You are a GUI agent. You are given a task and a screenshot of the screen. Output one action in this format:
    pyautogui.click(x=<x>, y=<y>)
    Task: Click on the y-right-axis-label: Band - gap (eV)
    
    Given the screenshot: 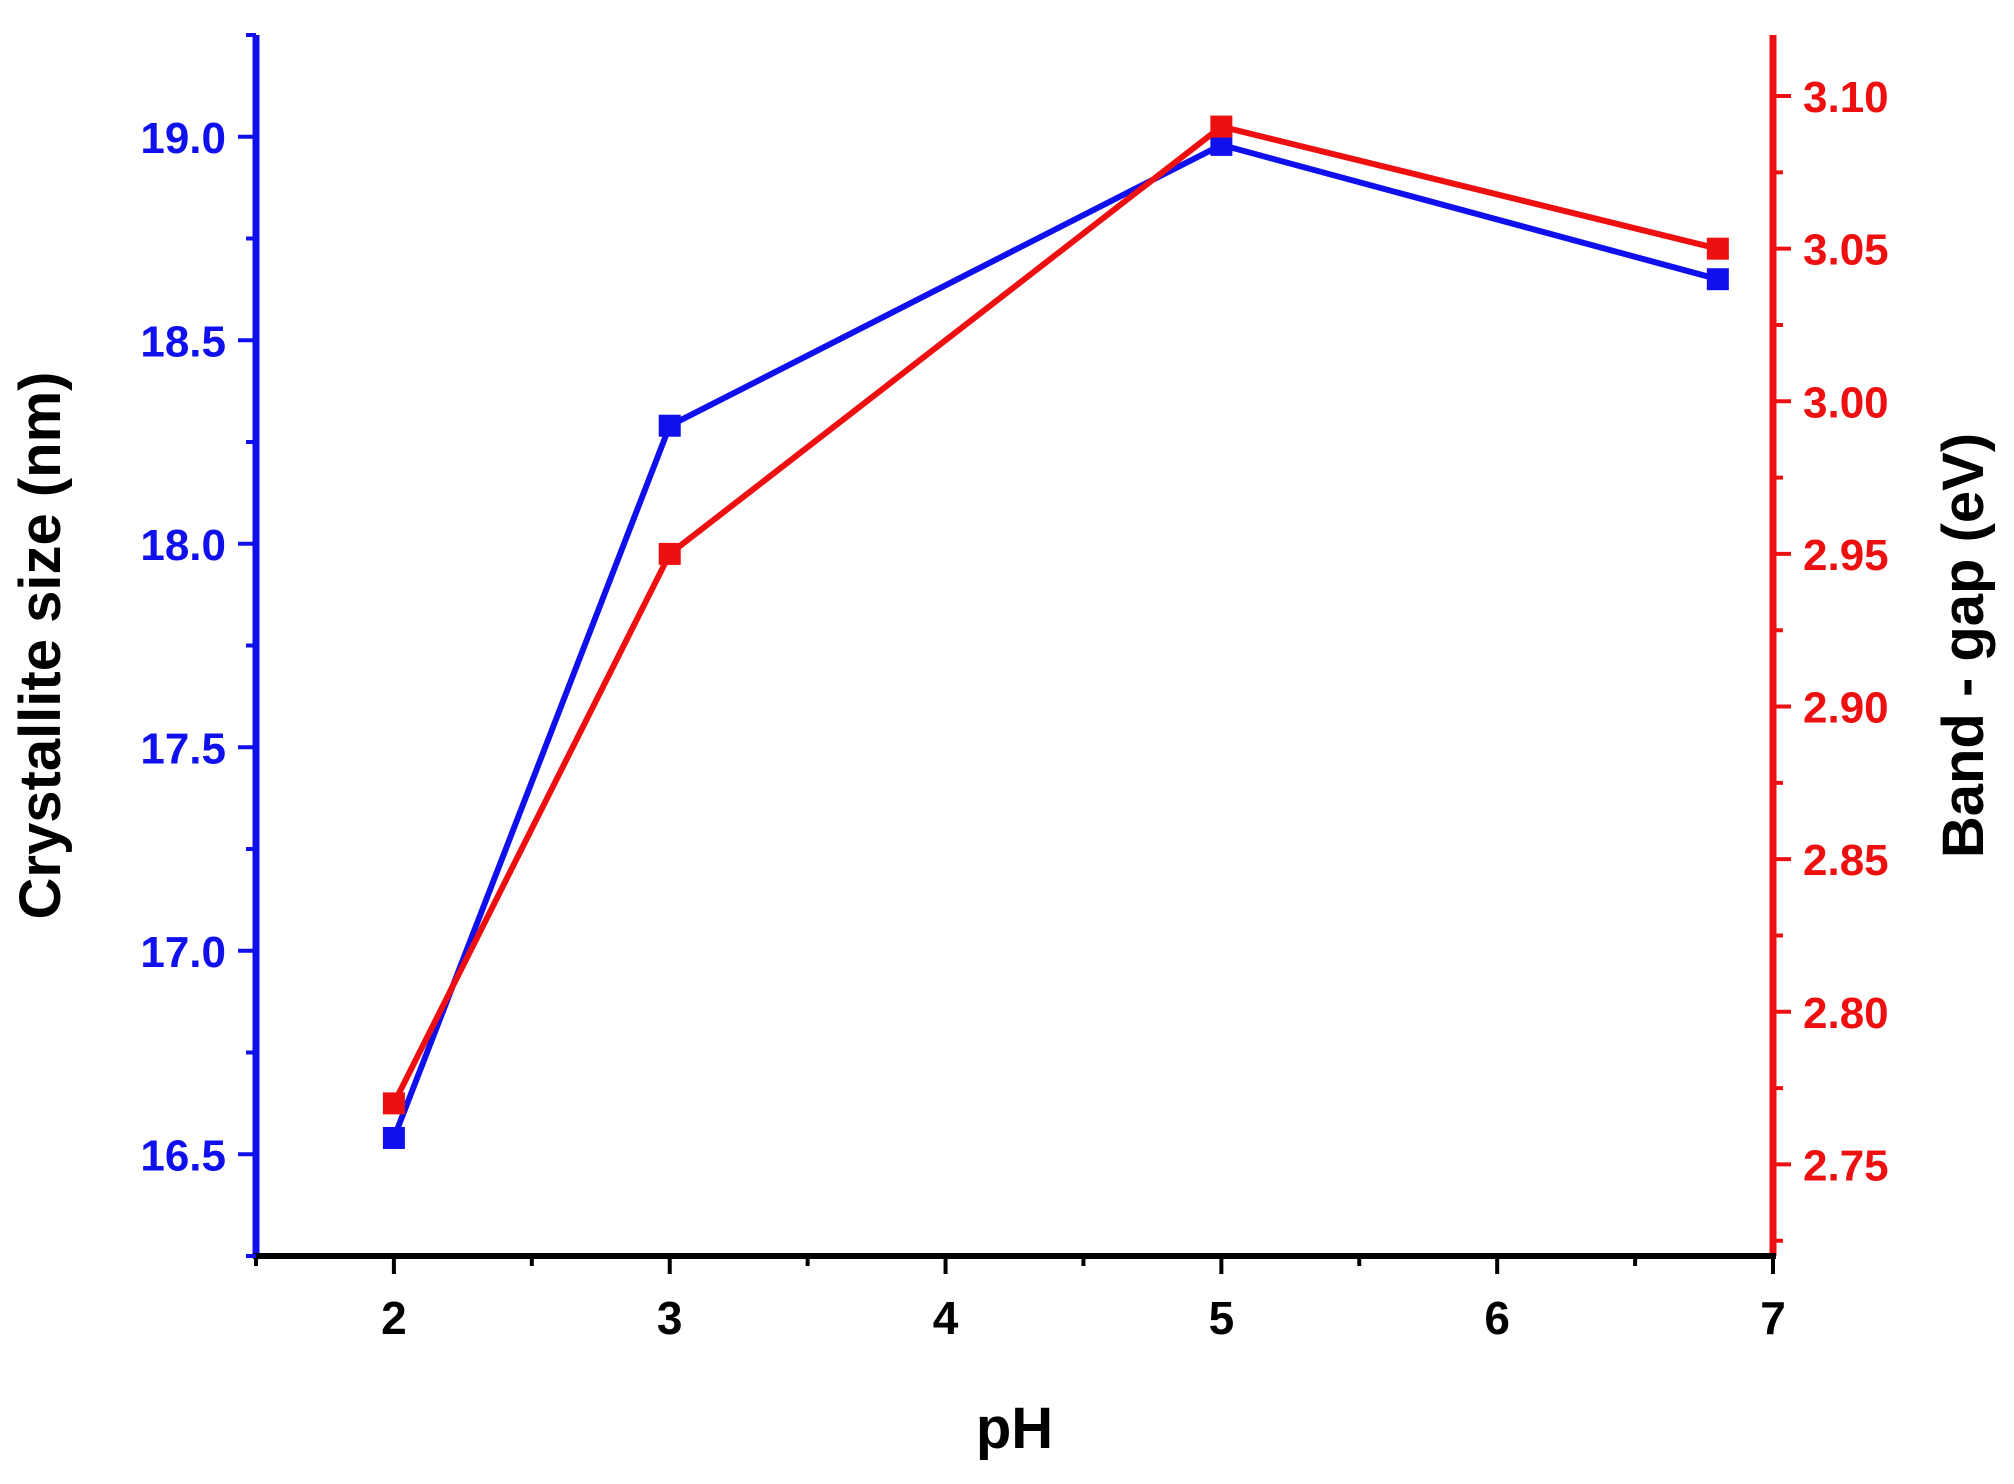 What is the action you would take?
    pyautogui.click(x=1963, y=645)
    